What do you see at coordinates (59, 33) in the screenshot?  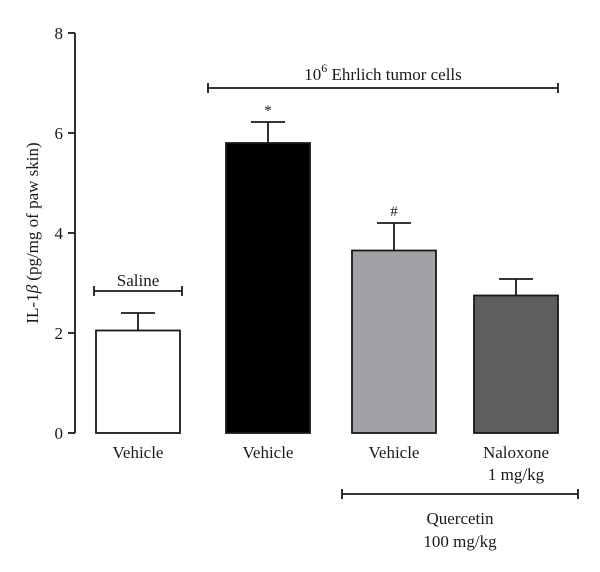 I see `y-tick-label: 8` at bounding box center [59, 33].